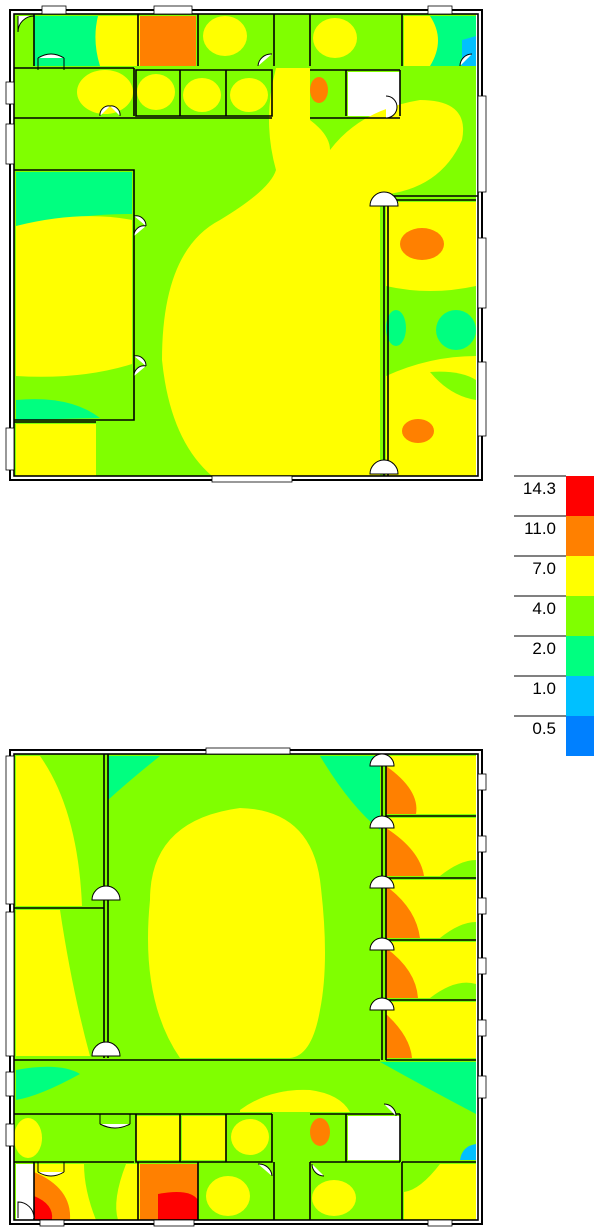  What do you see at coordinates (418, 431) in the screenshot?
I see `upper-right-room-hot-bottom` at bounding box center [418, 431].